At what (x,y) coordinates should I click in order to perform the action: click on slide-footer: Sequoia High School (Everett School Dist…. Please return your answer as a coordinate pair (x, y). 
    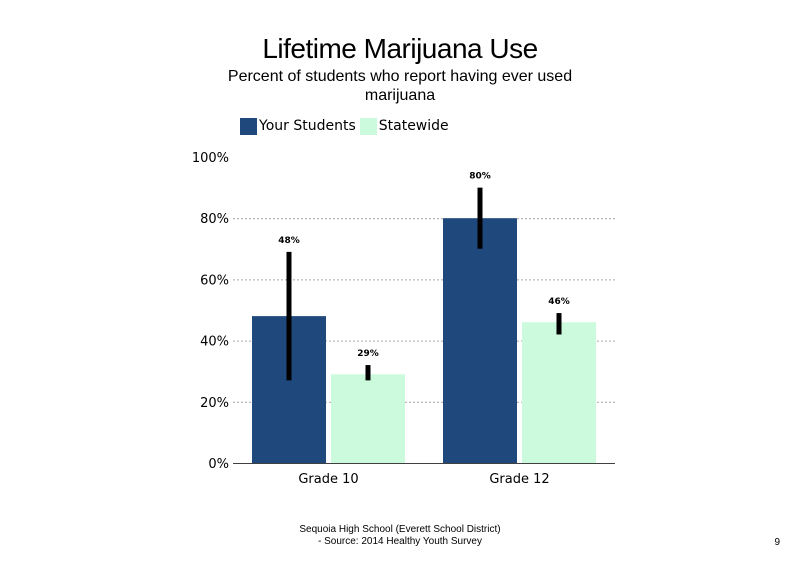
    Looking at the image, I should click on (400, 536).